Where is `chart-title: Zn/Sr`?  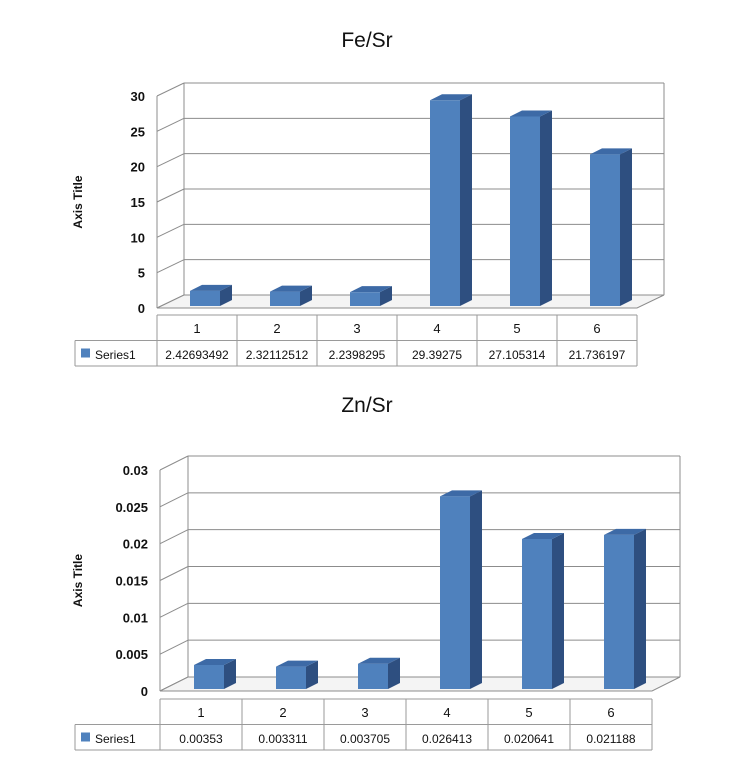 chart-title: Zn/Sr is located at coordinates (366, 405).